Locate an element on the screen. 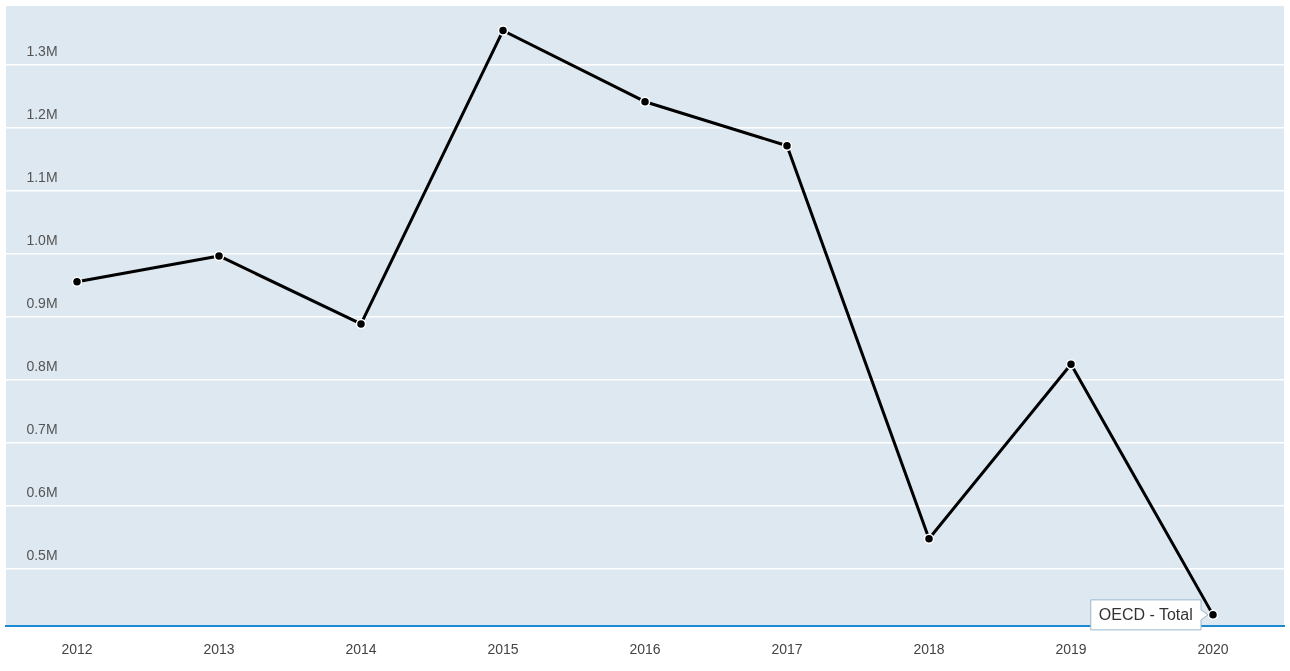 The width and height of the screenshot is (1290, 671). y-tick-label: 1.2M is located at coordinates (42, 114).